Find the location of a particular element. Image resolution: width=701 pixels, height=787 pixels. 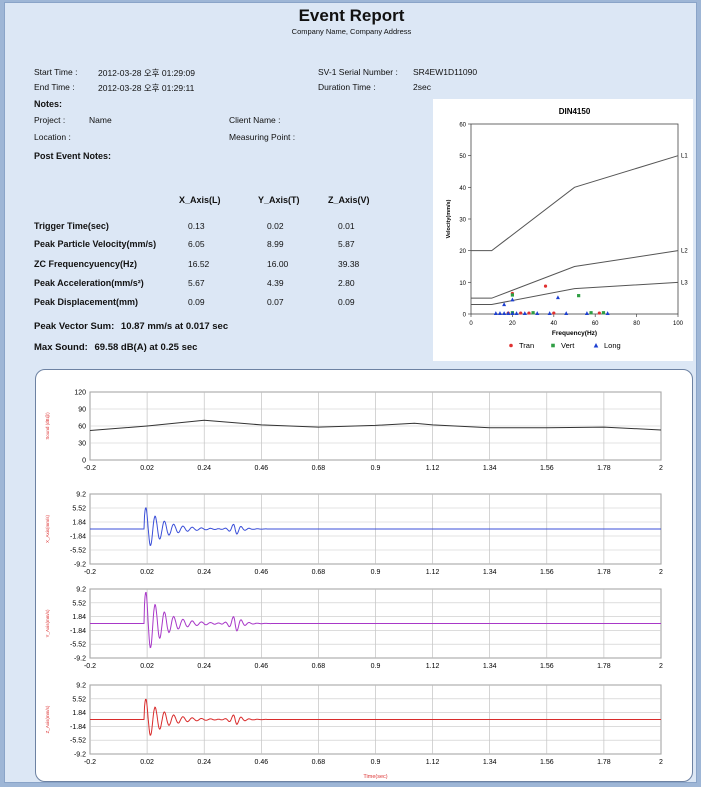

cell-x: 16.52 is located at coordinates (199, 264).